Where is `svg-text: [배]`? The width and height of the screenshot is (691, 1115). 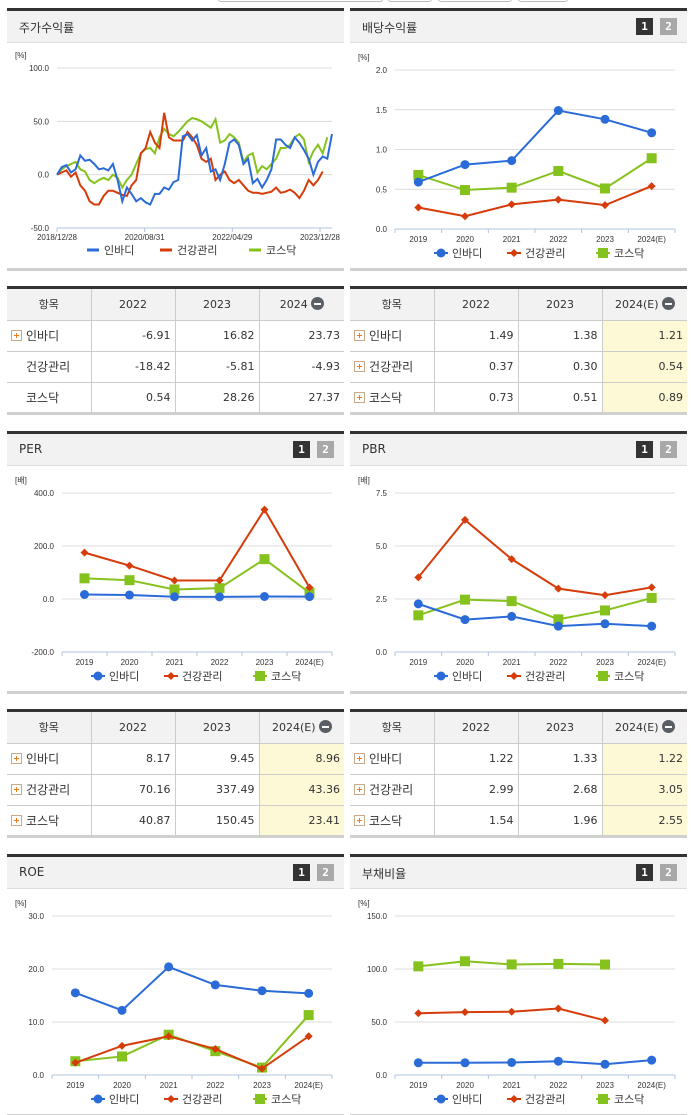
svg-text: [배] is located at coordinates (21, 480).